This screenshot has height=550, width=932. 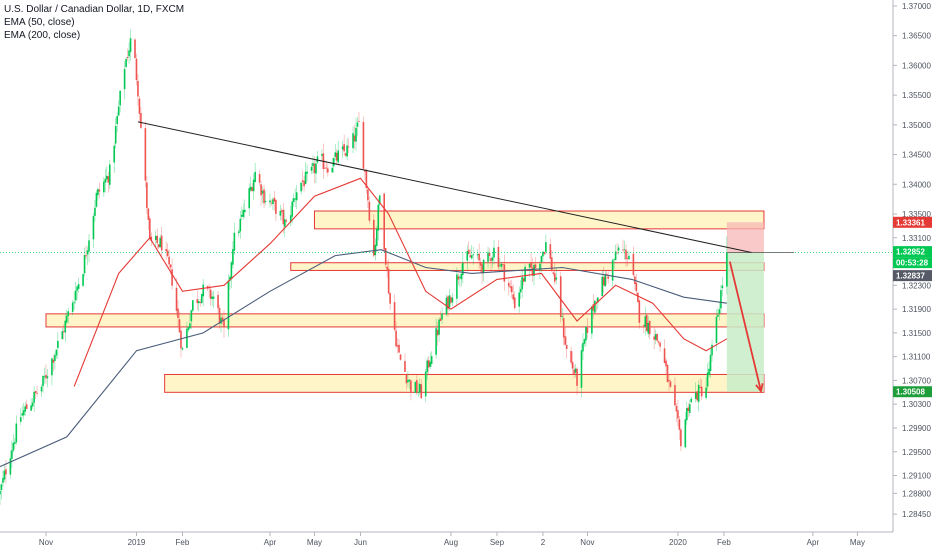 What do you see at coordinates (912, 392) in the screenshot?
I see `target-price-tag-bg` at bounding box center [912, 392].